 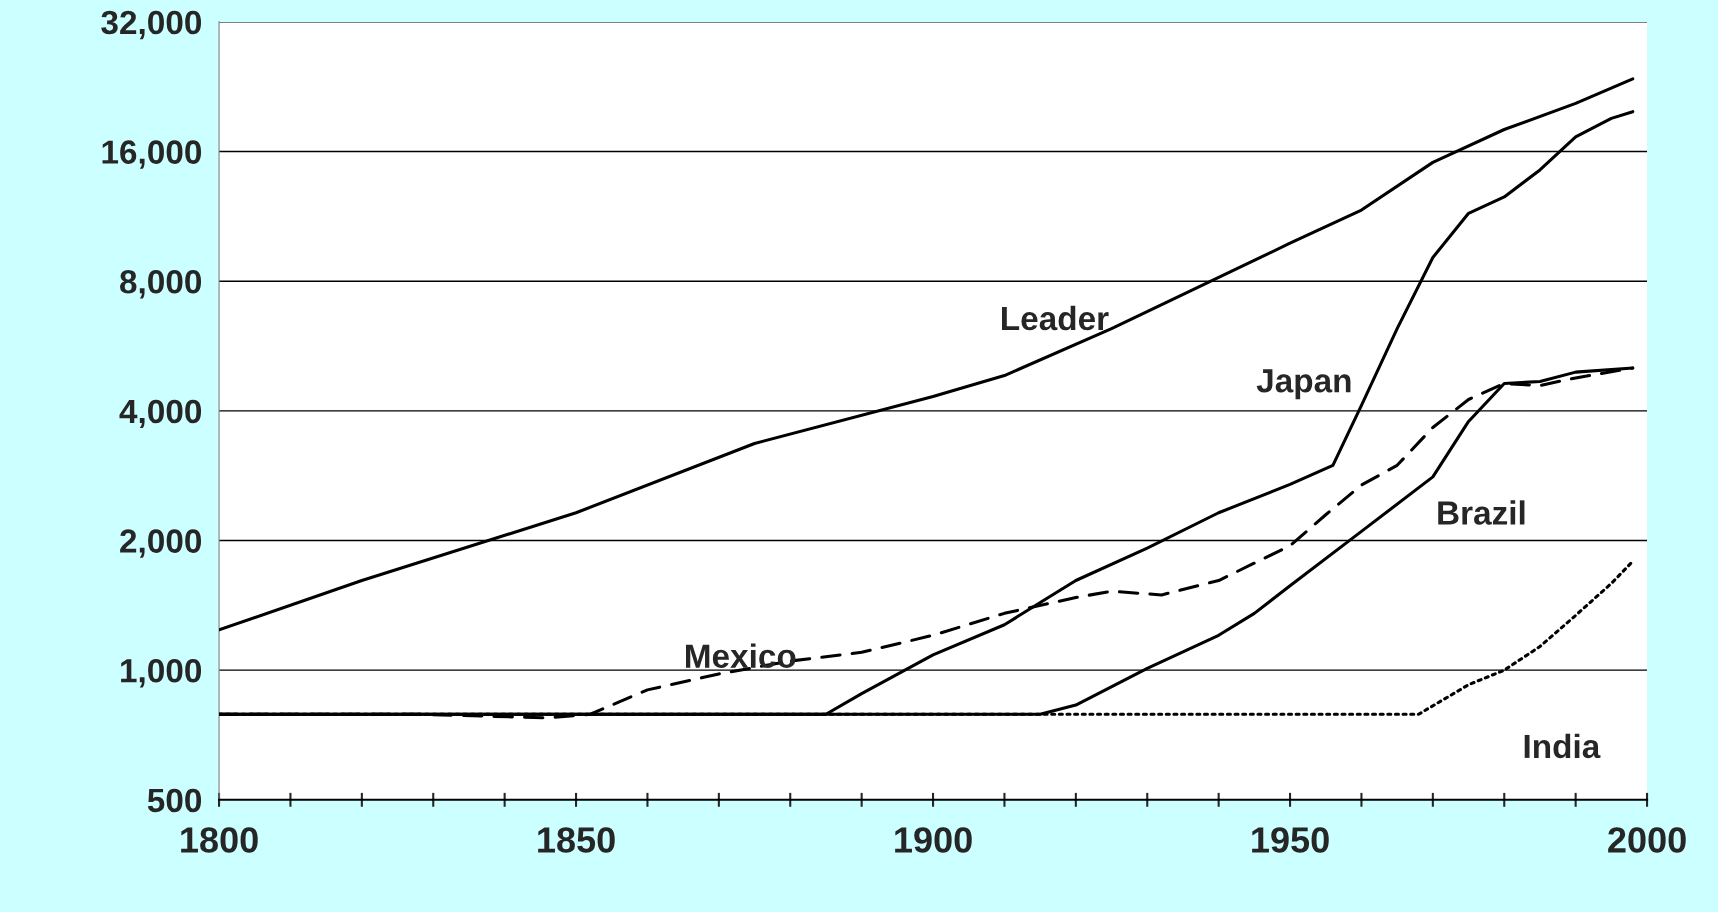 I want to click on y-tick-label: 16,000, so click(x=152, y=154).